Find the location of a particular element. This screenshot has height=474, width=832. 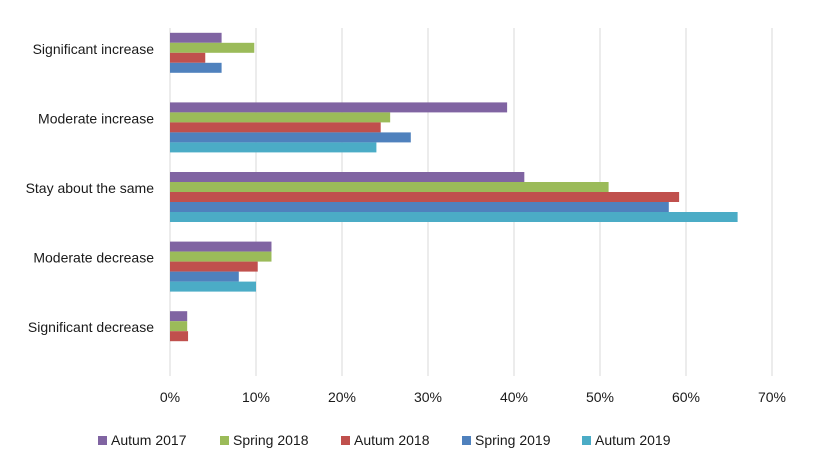

x-tick-label: 40% is located at coordinates (514, 397).